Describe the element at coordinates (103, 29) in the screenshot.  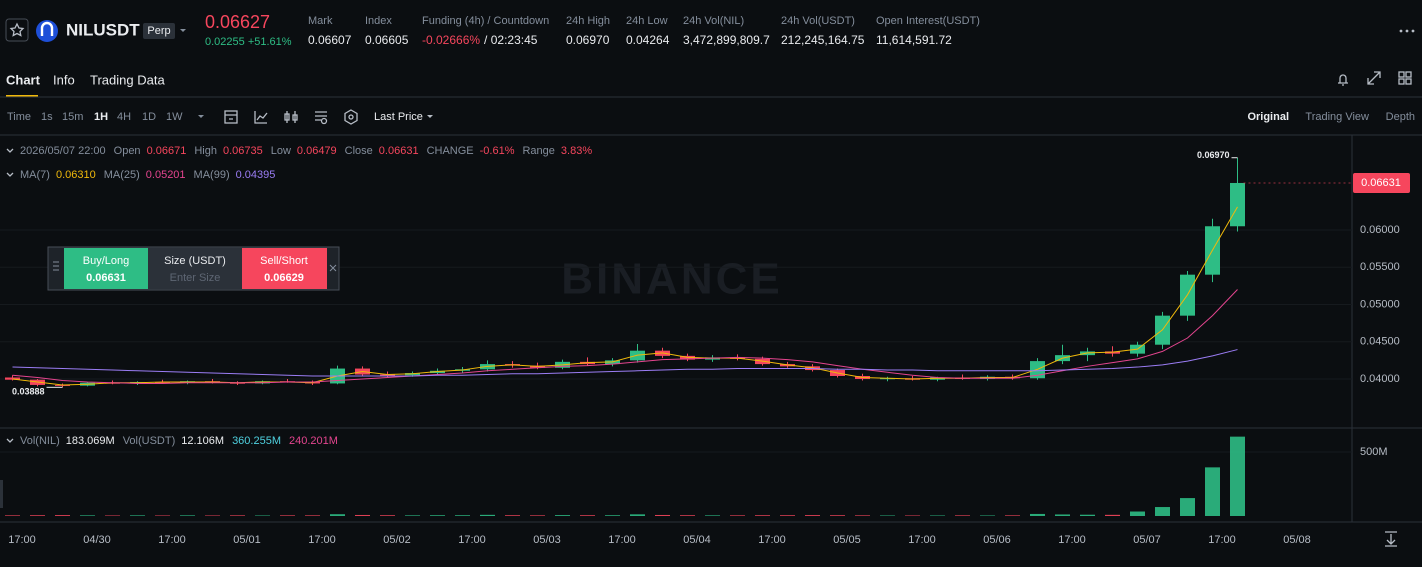
I see `symbol: NILUSDT` at that location.